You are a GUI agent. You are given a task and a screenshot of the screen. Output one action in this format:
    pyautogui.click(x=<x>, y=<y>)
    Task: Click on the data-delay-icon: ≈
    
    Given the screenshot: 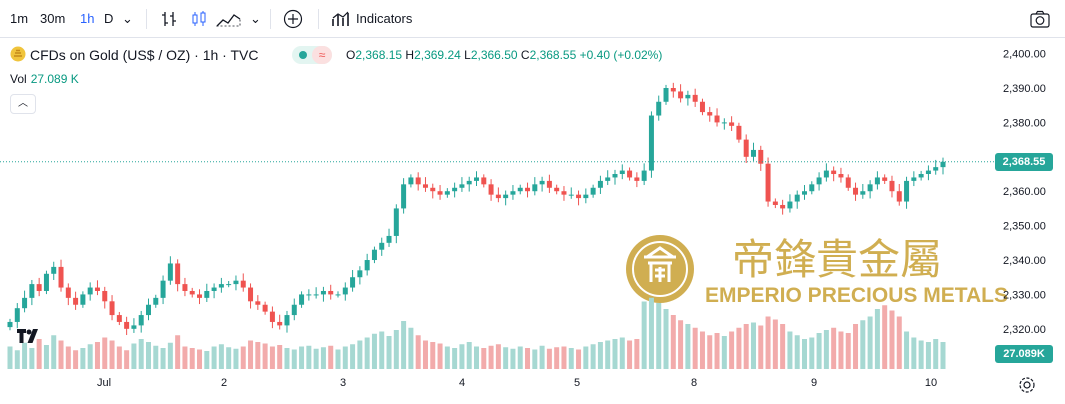 What is the action you would take?
    pyautogui.click(x=322, y=55)
    